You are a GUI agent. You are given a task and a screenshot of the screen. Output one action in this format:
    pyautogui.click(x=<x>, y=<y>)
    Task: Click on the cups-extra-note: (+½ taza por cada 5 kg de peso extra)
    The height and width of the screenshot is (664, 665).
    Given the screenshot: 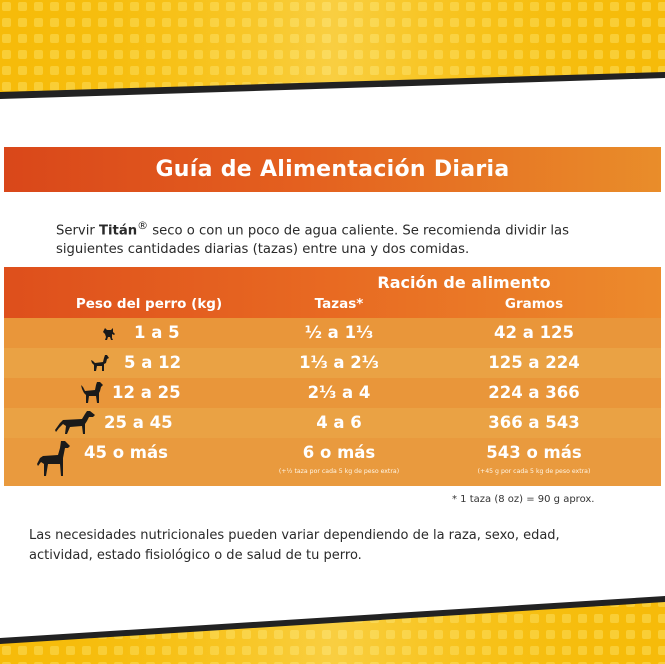 What is the action you would take?
    pyautogui.click(x=339, y=471)
    